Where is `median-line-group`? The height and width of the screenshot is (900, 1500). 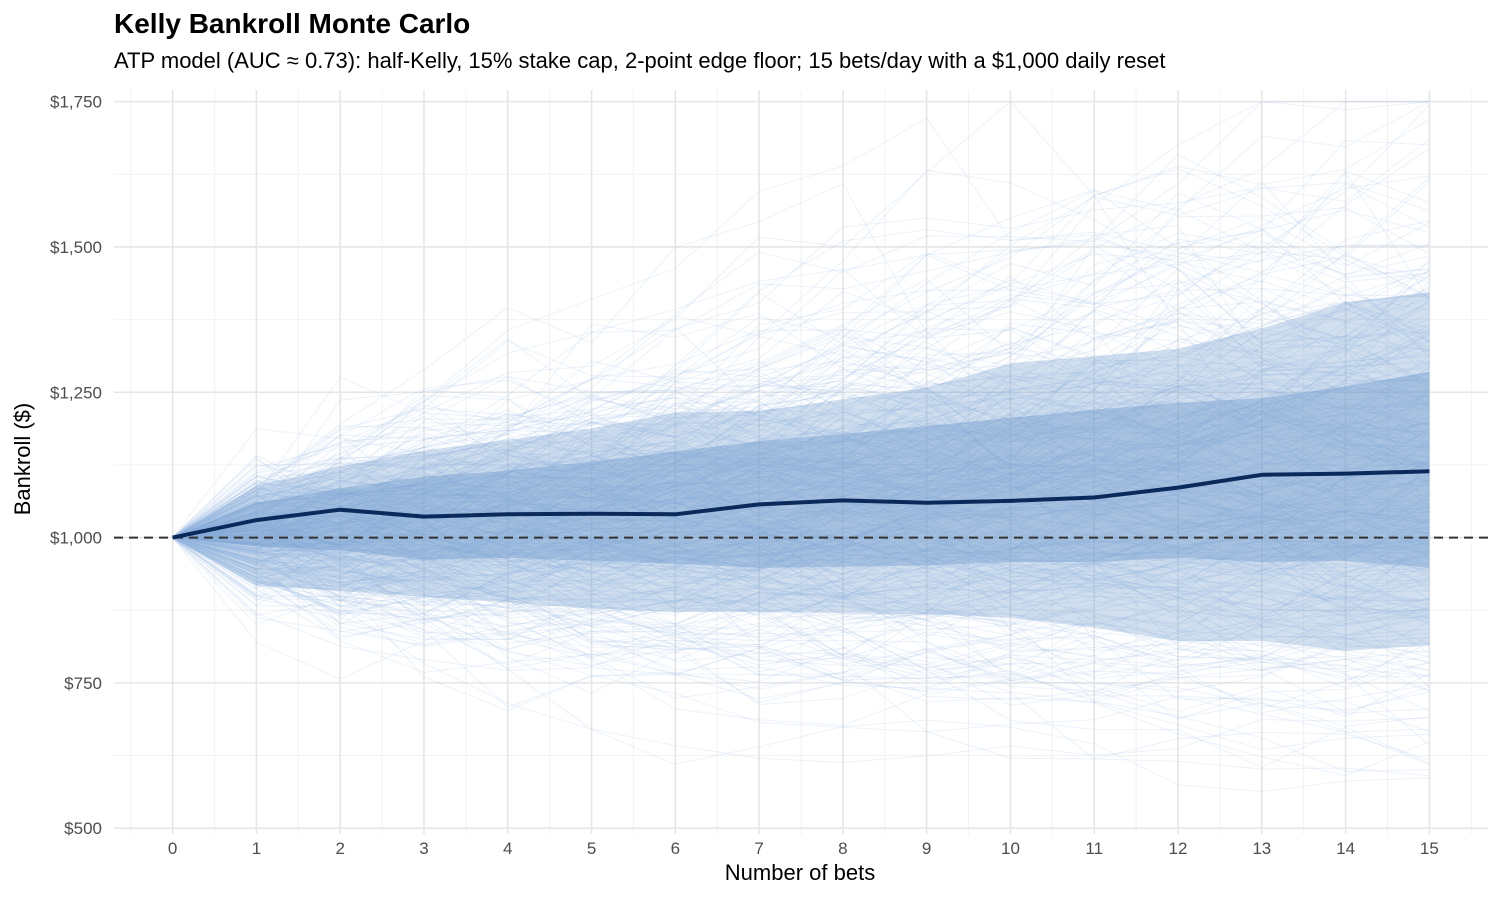
median-line-group is located at coordinates (801, 504).